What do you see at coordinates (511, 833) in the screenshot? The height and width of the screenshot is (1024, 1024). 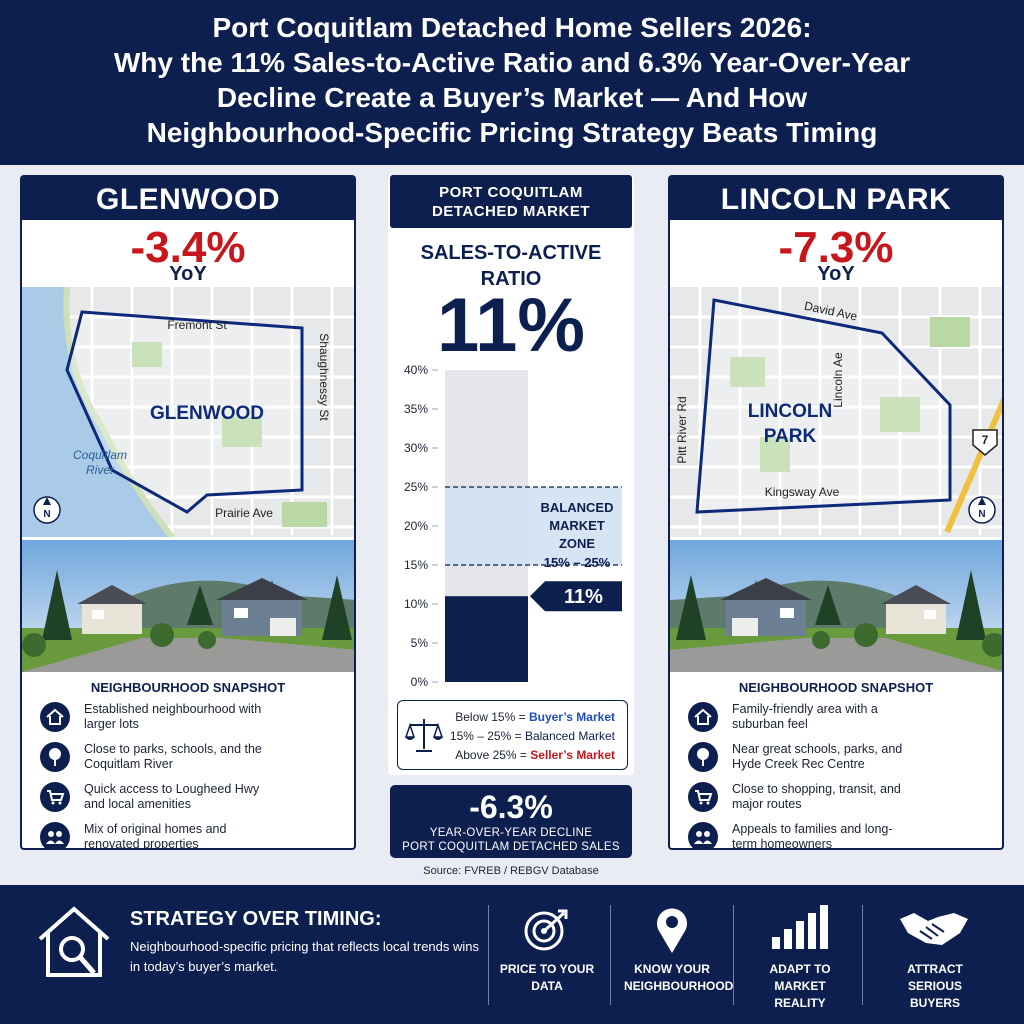 I see `yoy-label: YEAR-OVER-YEAR DECLINE` at bounding box center [511, 833].